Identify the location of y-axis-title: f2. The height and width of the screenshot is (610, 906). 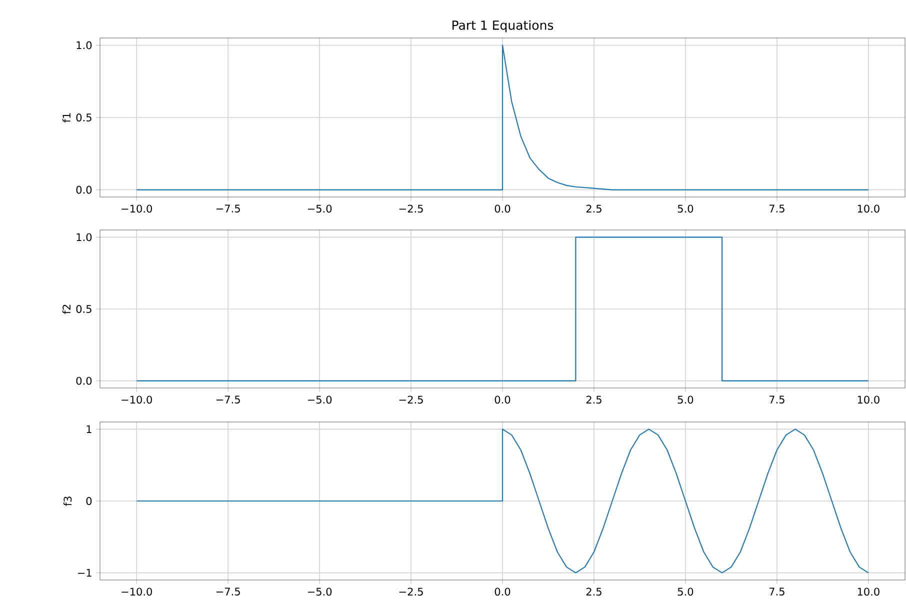
(66, 309).